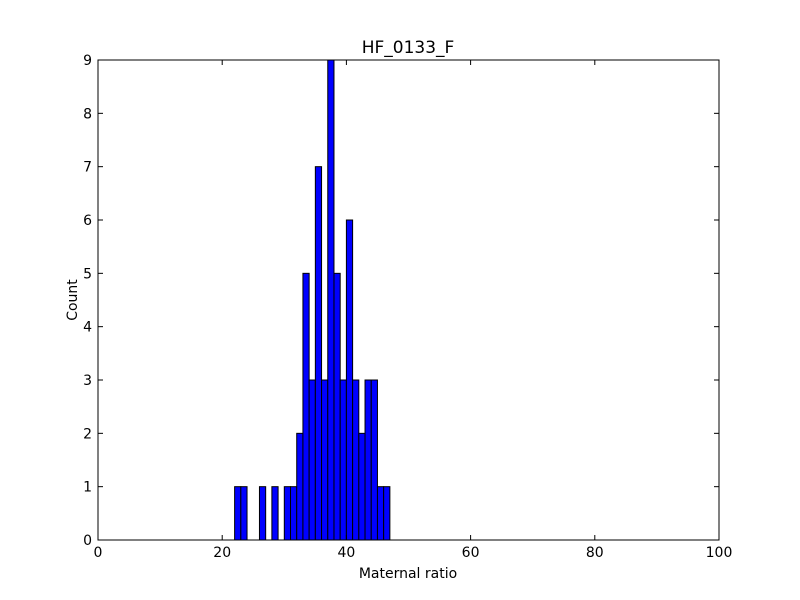 Image resolution: width=800 pixels, height=600 pixels. I want to click on y-axis-label: Count, so click(73, 300).